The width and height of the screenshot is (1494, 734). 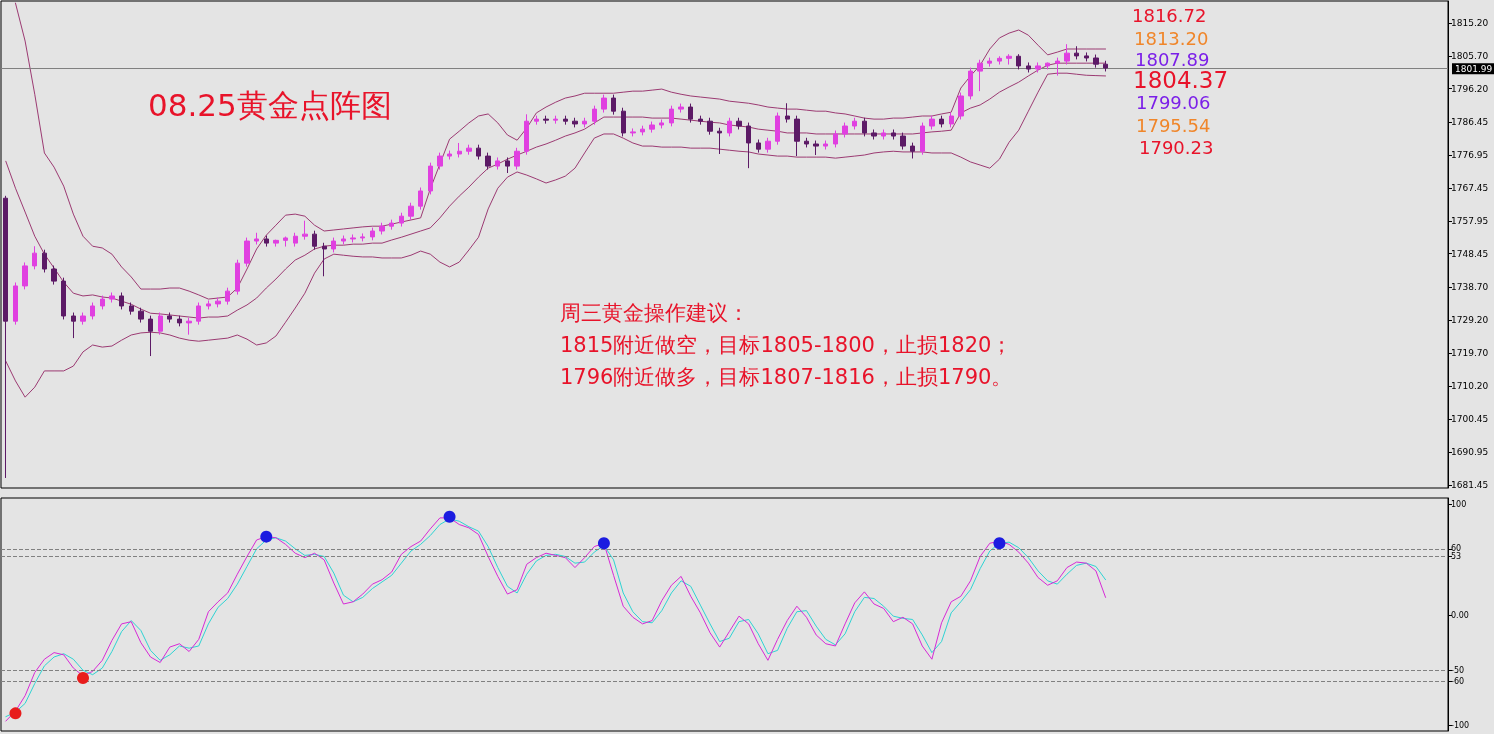 What do you see at coordinates (786, 376) in the screenshot?
I see `annotation: 1796附近做多，目标1807-1816，止损1790。` at bounding box center [786, 376].